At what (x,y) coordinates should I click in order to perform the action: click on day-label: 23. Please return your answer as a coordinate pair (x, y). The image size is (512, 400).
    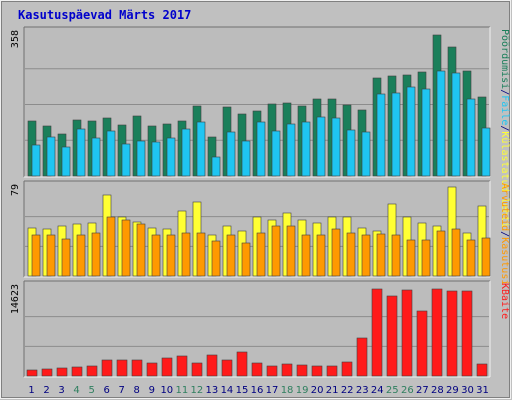
    Looking at the image, I should click on (362, 390).